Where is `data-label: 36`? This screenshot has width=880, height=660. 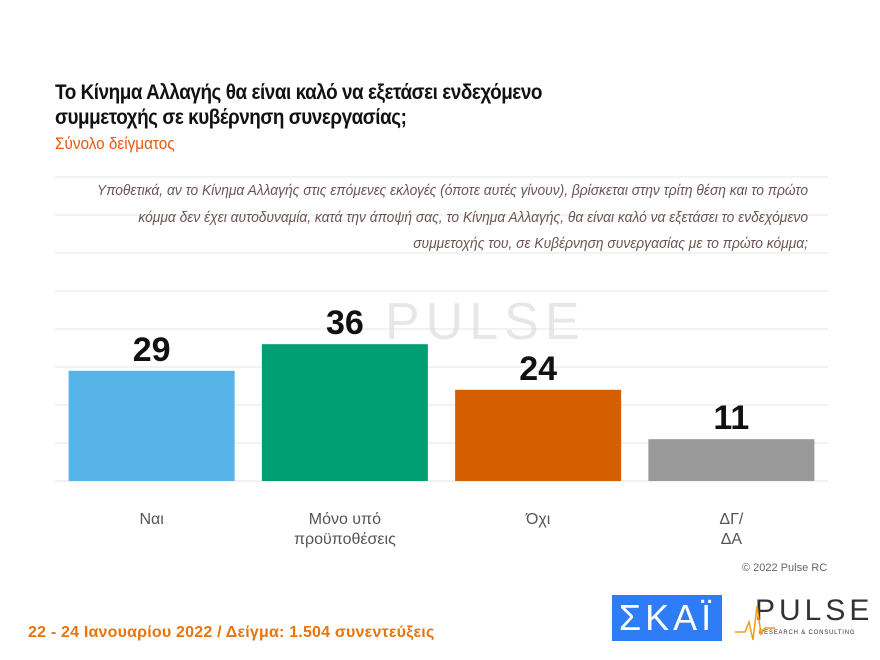 data-label: 36 is located at coordinates (345, 323).